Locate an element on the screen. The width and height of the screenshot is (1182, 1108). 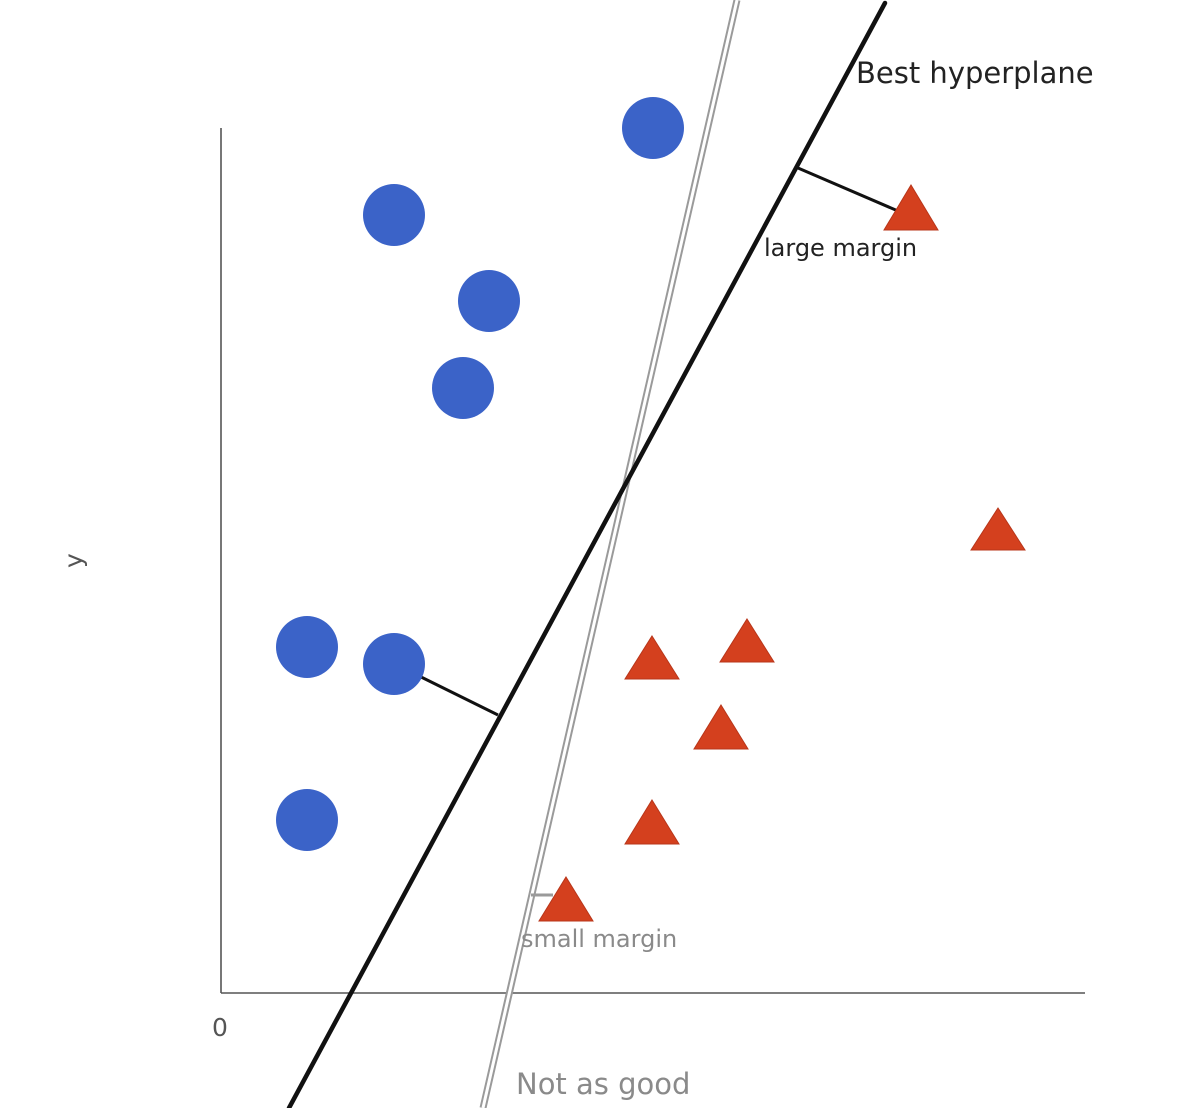
large-margin-connector-top is located at coordinates (848, 189).